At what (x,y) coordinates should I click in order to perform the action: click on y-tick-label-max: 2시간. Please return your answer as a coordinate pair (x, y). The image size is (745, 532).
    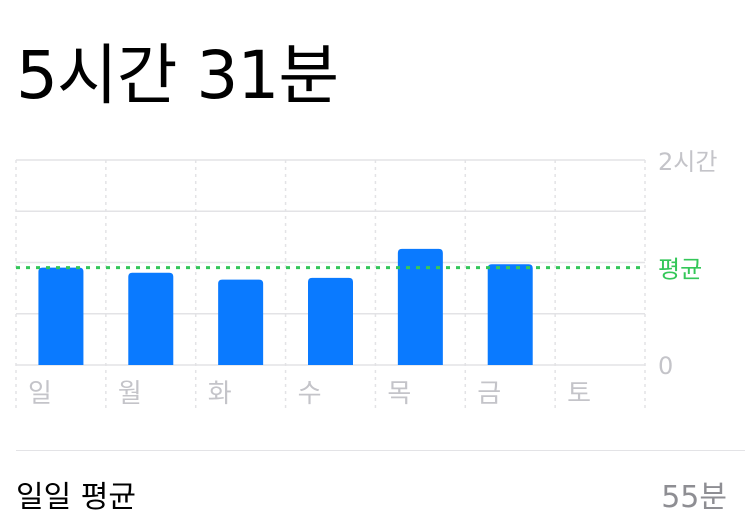
    Looking at the image, I should click on (687, 162).